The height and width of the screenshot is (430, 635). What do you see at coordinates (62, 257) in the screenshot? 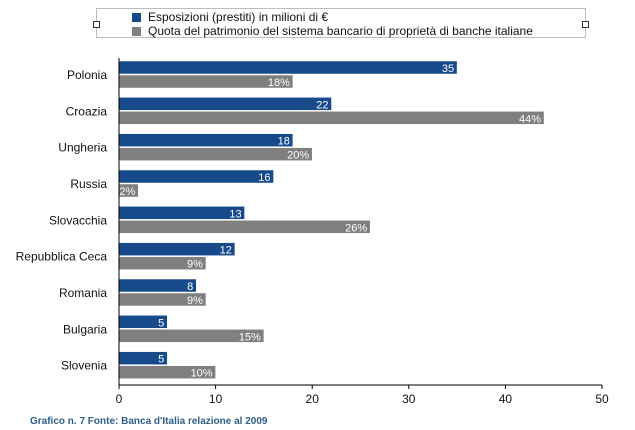
I see `category-label-repubblica-ceca: Repubblica Ceca` at bounding box center [62, 257].